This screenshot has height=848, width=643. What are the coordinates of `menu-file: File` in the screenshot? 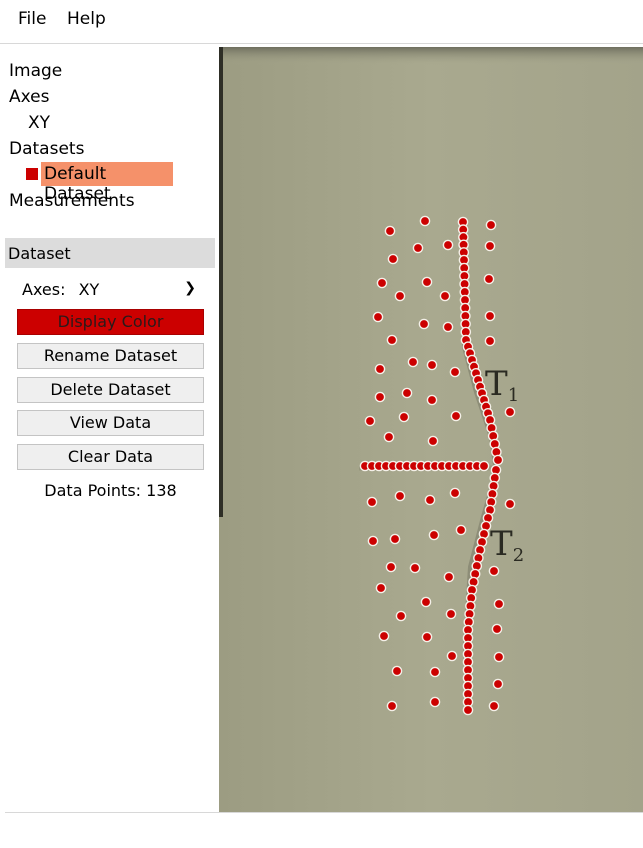 It's located at (32, 19).